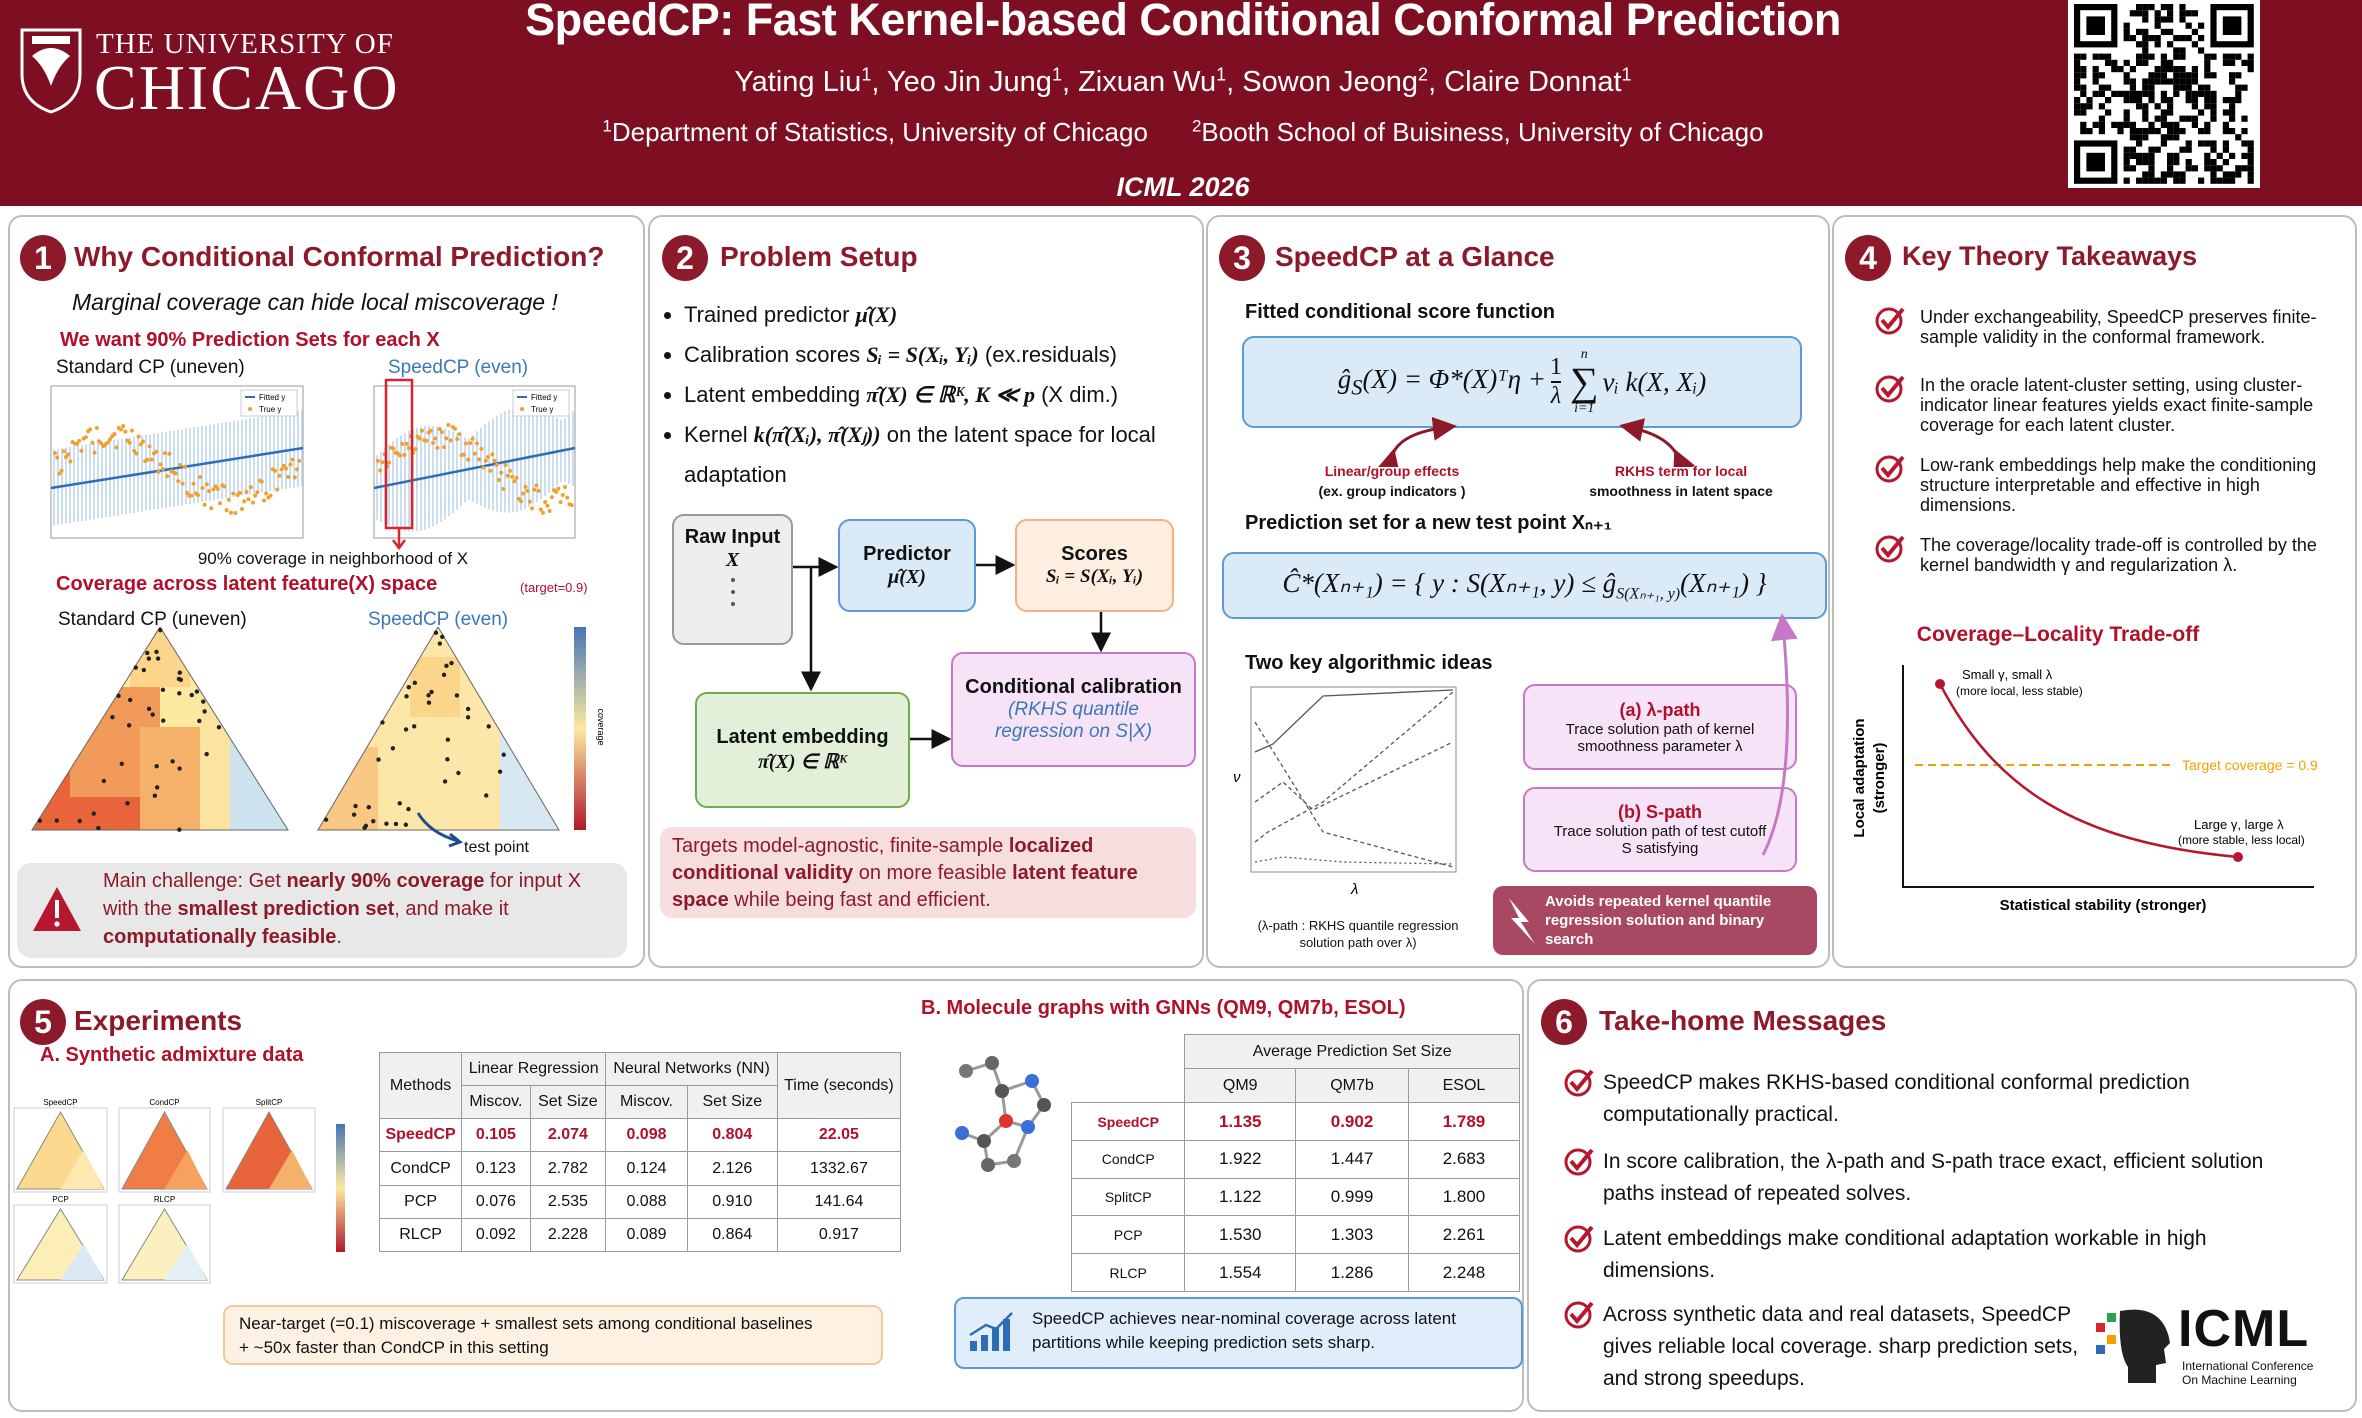  What do you see at coordinates (1654, 381) in the screenshot?
I see `formula: νᵢ k(X, Xᵢ)` at bounding box center [1654, 381].